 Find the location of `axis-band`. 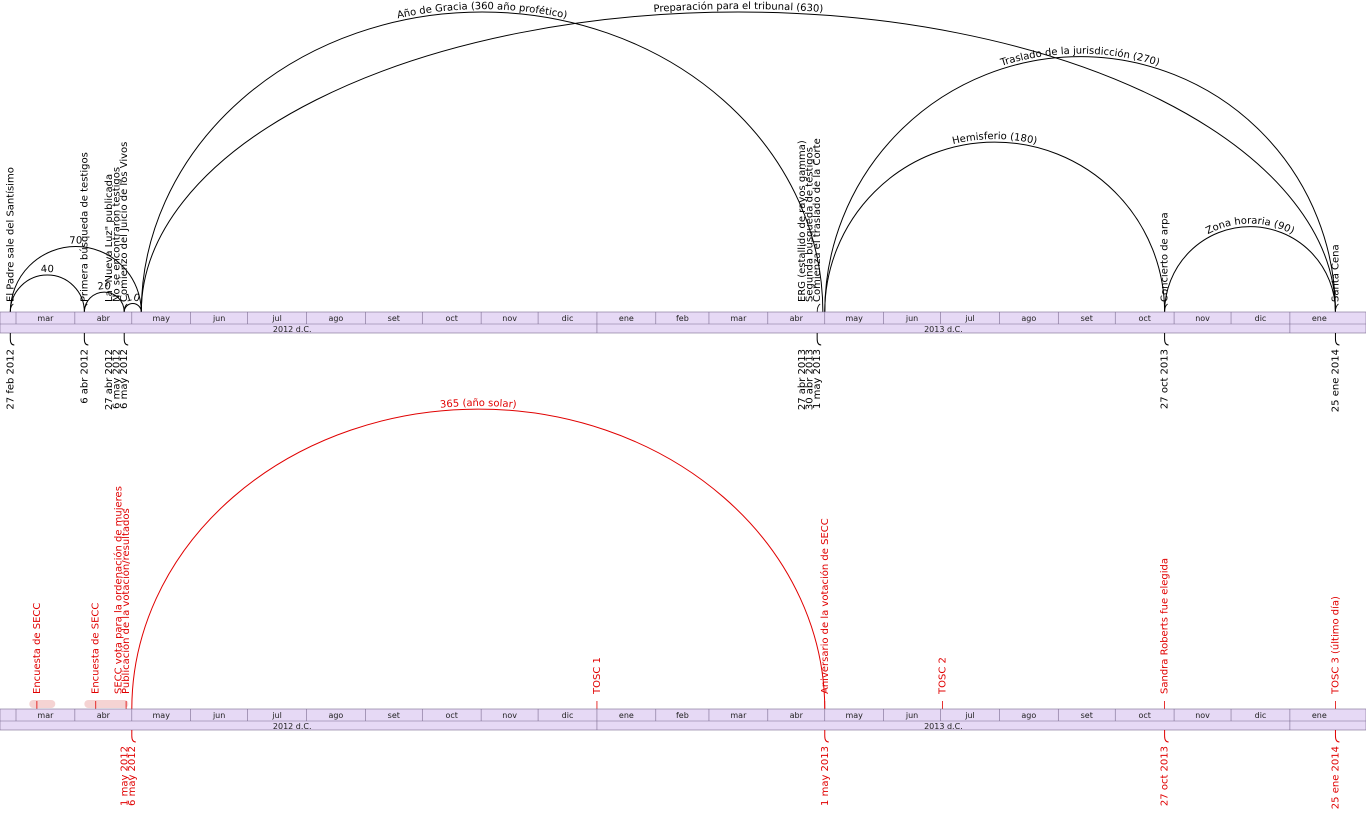

axis-band is located at coordinates (683, 719).